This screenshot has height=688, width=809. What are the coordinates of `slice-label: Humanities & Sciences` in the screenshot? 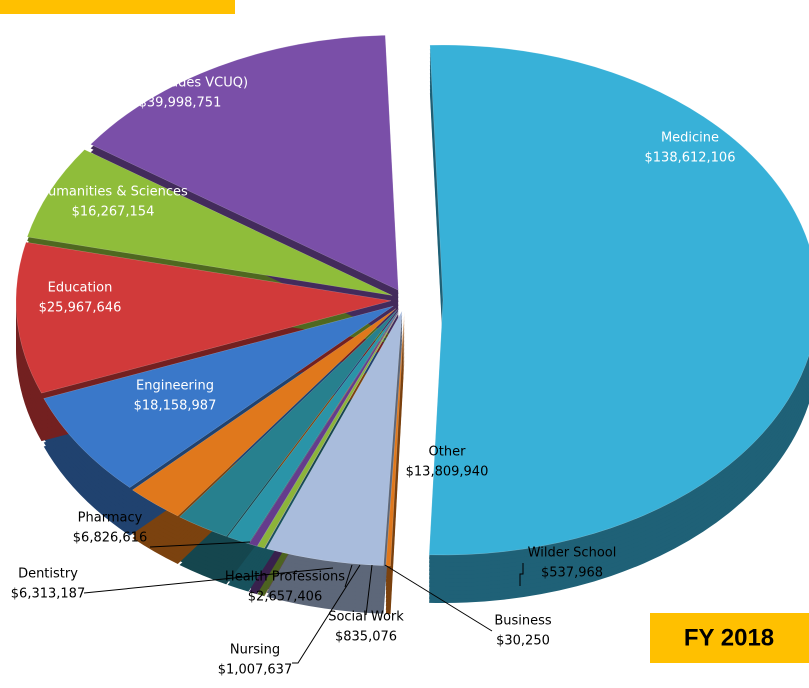 It's located at (113, 192).